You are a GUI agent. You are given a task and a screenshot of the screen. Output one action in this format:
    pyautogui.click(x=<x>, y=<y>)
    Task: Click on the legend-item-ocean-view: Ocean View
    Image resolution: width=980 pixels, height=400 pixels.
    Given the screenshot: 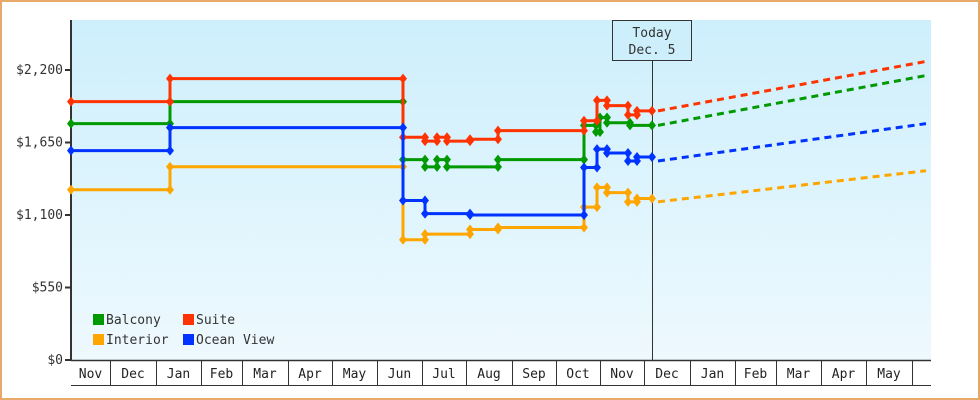 What is the action you would take?
    pyautogui.click(x=228, y=340)
    